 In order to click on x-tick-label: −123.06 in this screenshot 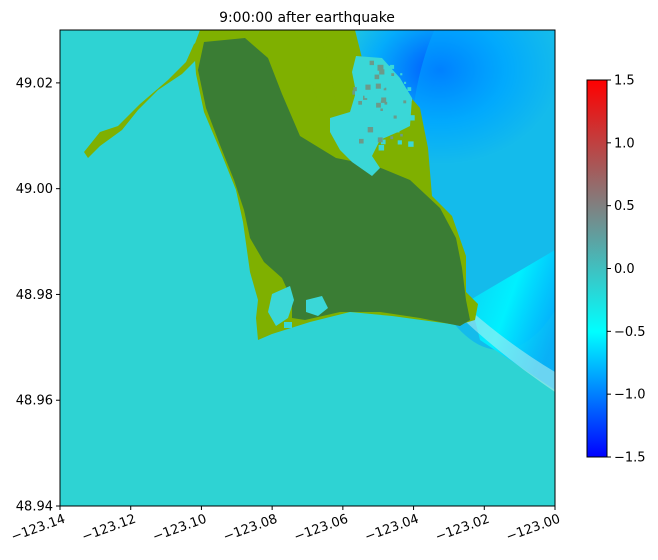, I will do `click(321, 528)`.